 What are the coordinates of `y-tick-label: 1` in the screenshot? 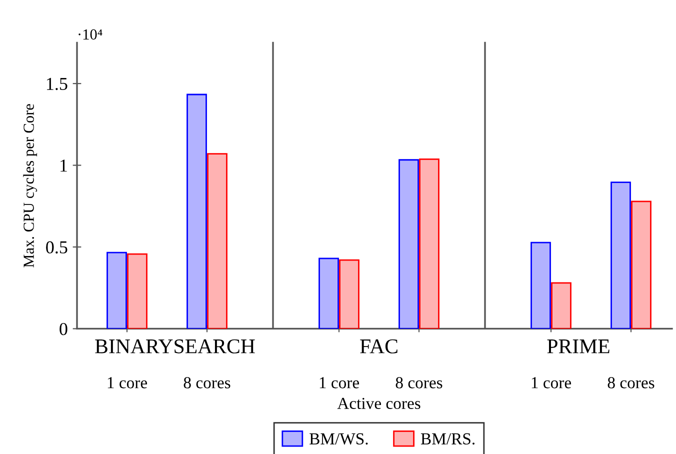 It's located at (63, 166).